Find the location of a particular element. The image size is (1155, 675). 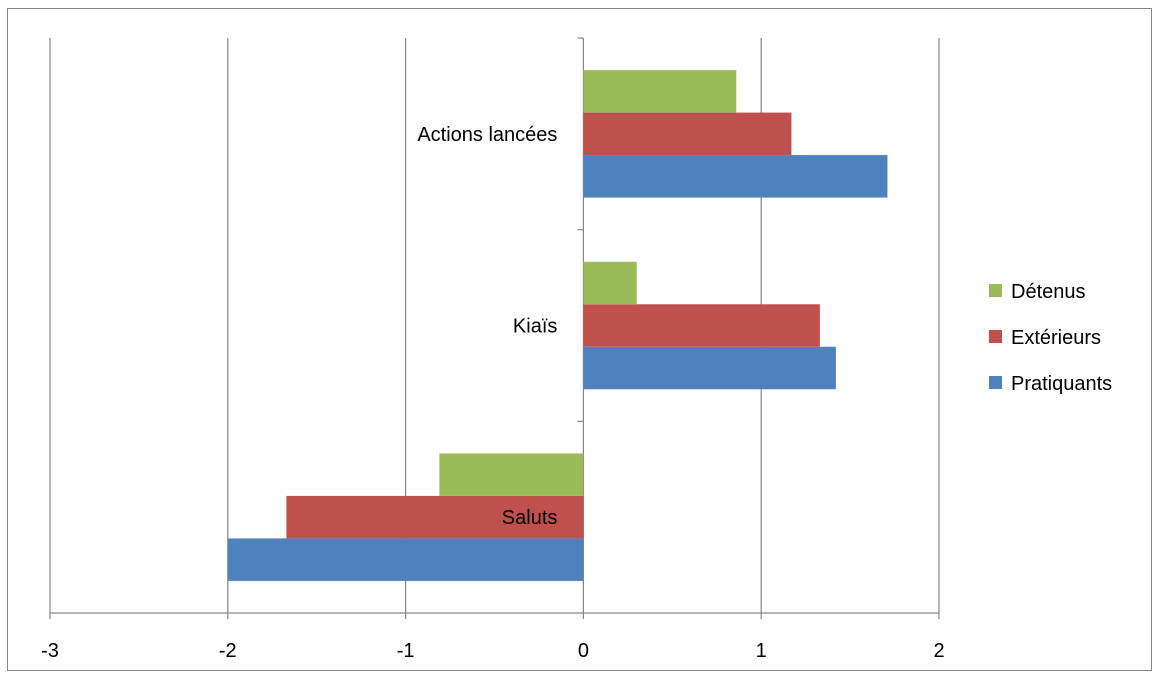

legend-label-extérieurs: Extérieurs is located at coordinates (1056, 338).